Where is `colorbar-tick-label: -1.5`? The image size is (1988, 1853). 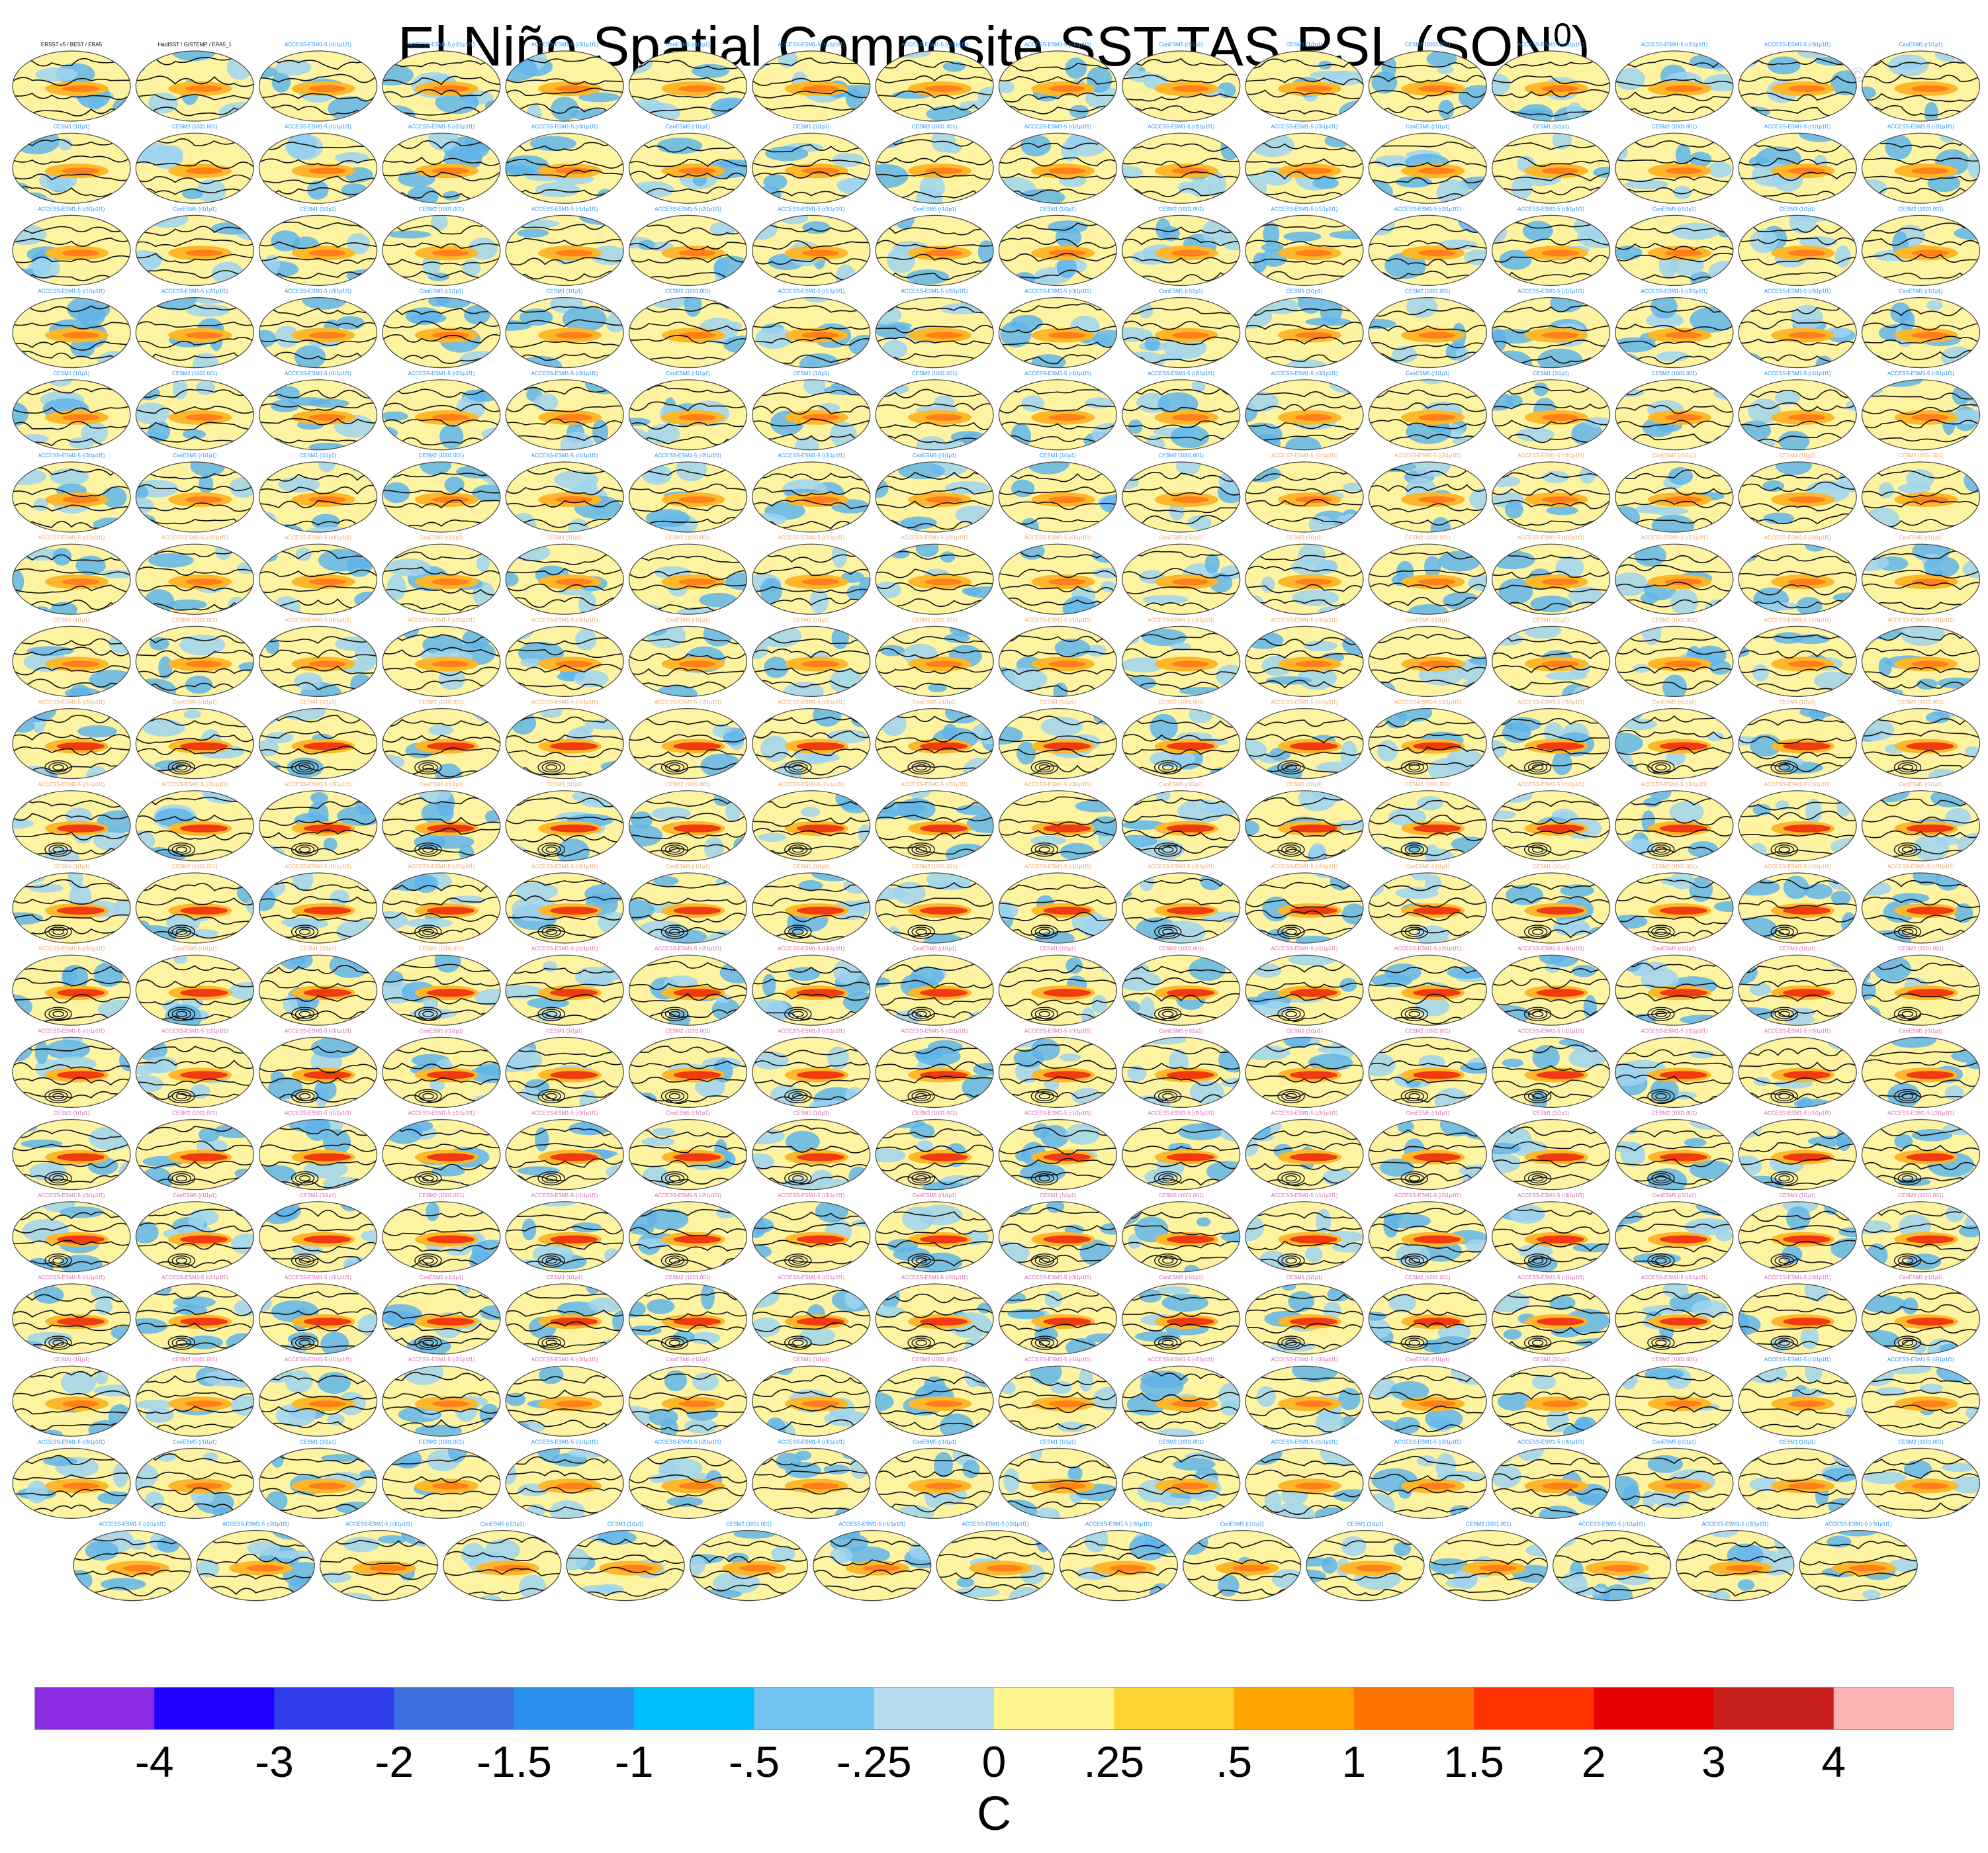 colorbar-tick-label: -1.5 is located at coordinates (514, 1761).